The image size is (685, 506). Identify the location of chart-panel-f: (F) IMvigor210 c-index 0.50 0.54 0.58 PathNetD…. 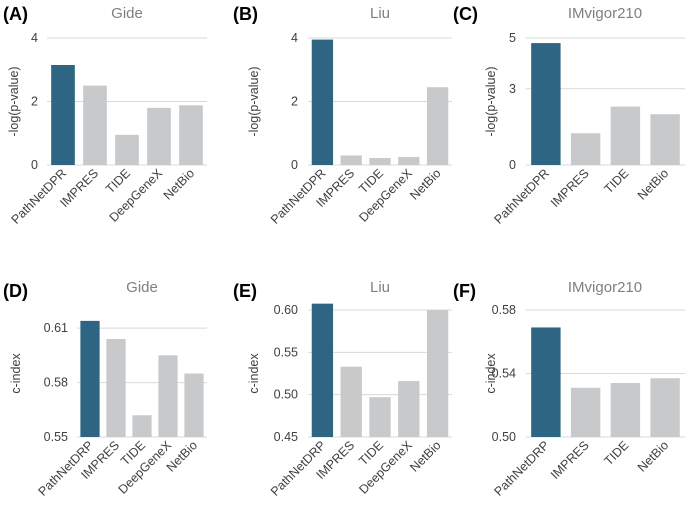
(569, 389).